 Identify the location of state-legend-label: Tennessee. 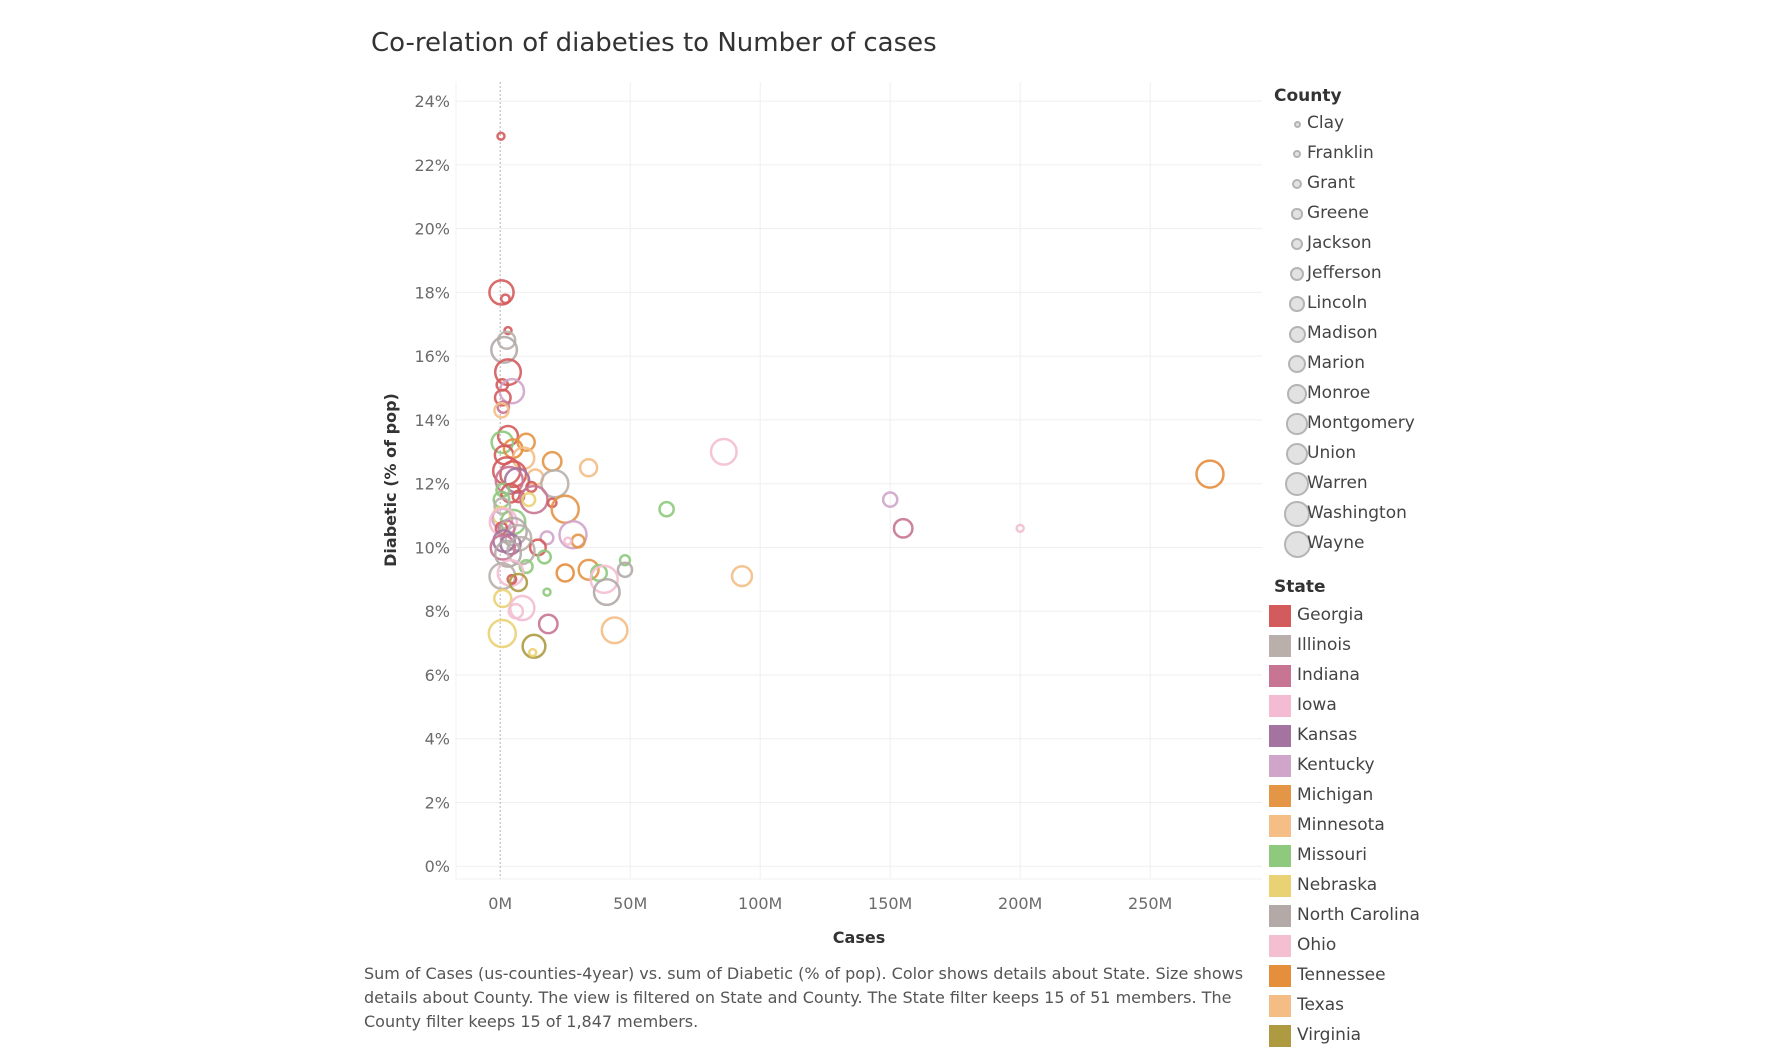
(1341, 975).